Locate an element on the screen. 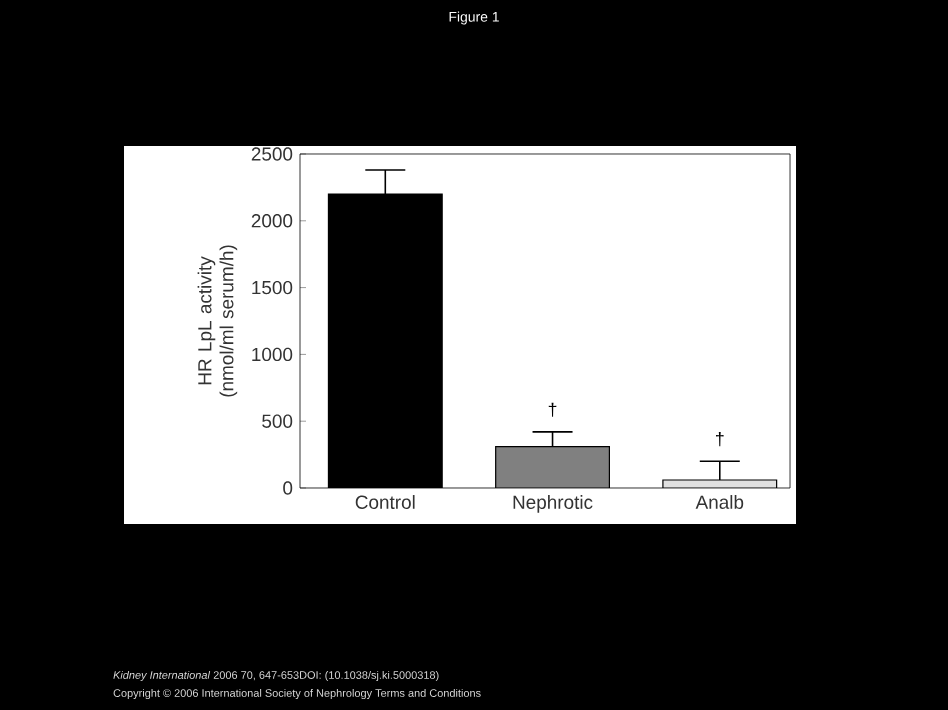  x-tick-label: Control is located at coordinates (385, 502).